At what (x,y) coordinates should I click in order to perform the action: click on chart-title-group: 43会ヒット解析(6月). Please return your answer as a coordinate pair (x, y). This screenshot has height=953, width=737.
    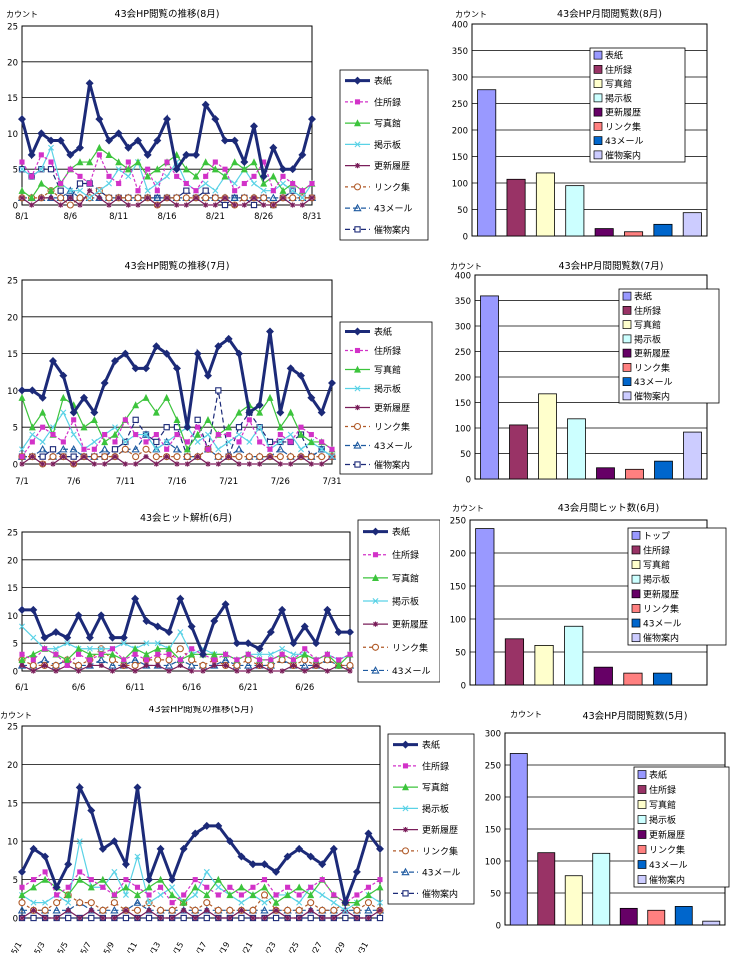
    Looking at the image, I should click on (186, 518).